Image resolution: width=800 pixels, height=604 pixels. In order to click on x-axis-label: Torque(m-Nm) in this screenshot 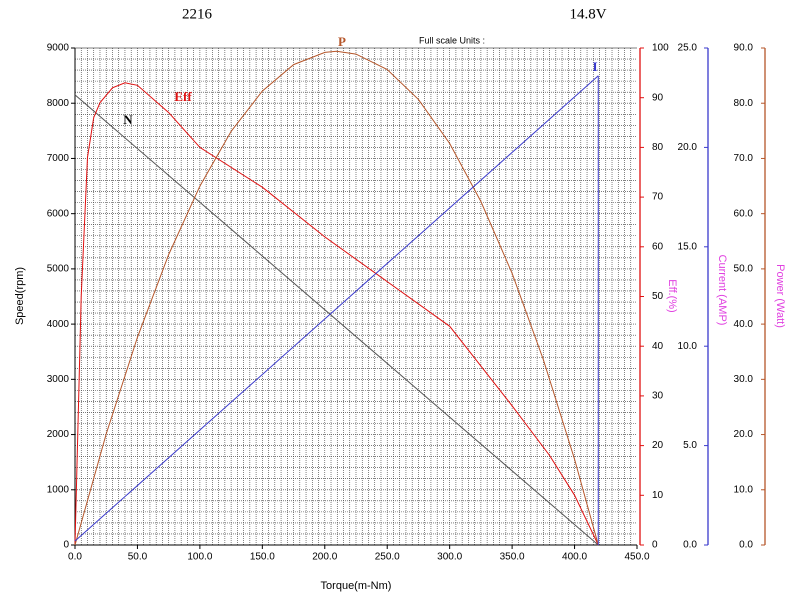, I will do `click(356, 586)`.